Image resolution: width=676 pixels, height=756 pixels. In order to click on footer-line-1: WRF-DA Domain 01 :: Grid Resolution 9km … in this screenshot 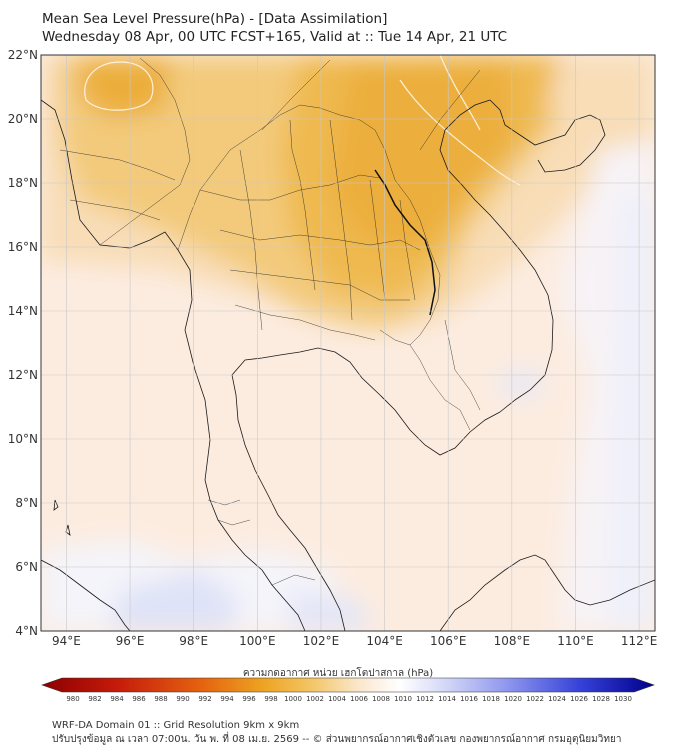, I will do `click(176, 725)`.